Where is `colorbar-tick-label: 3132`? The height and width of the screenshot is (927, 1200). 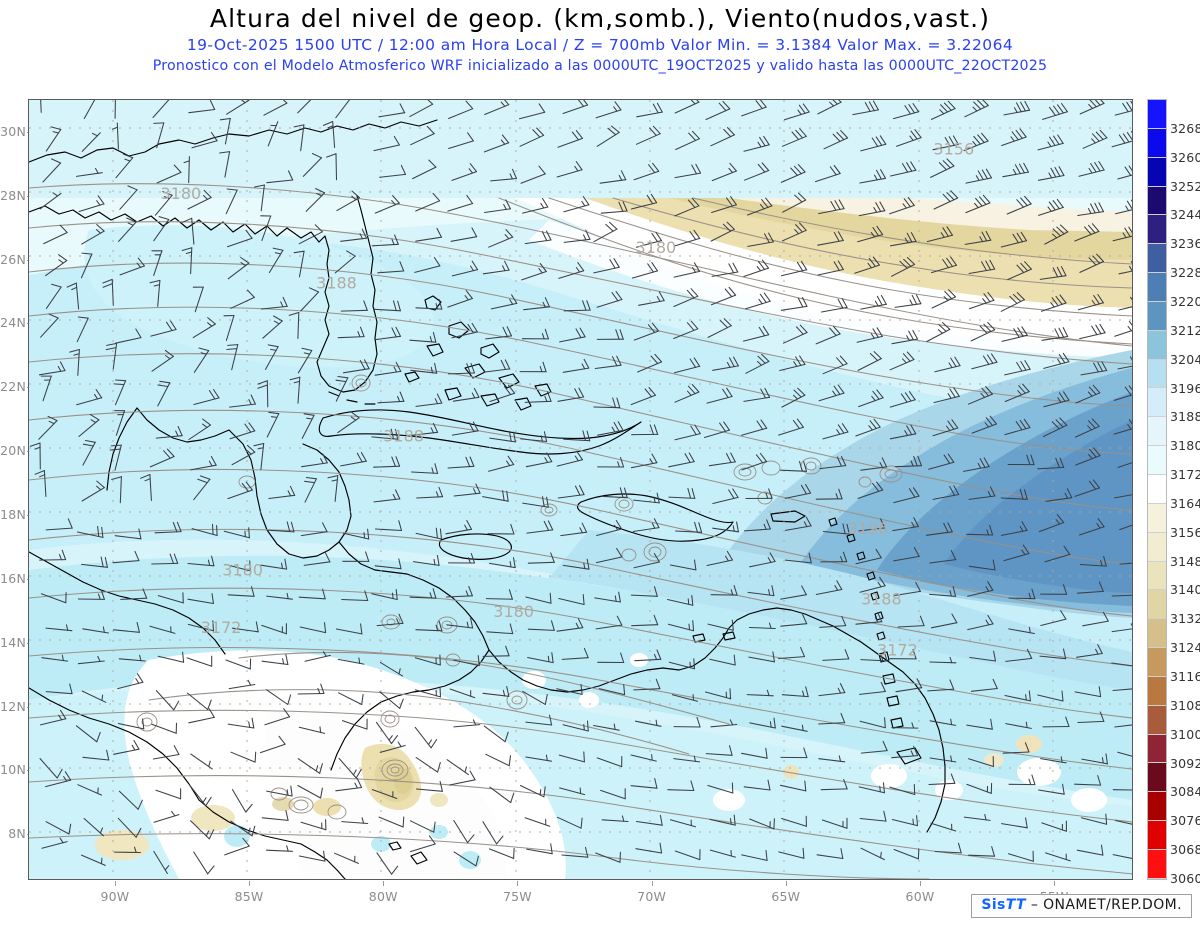 colorbar-tick-label: 3132 is located at coordinates (1185, 619).